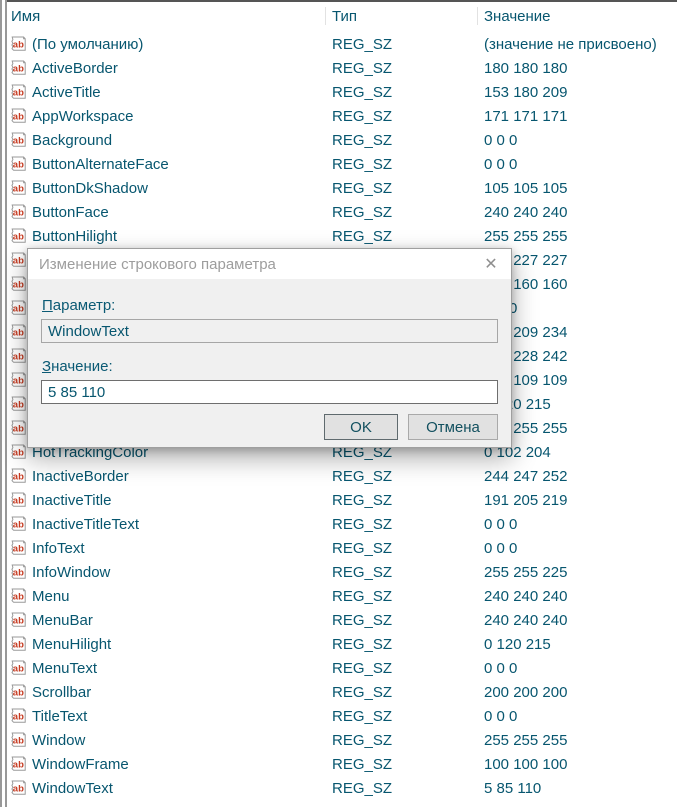 The image size is (677, 807). What do you see at coordinates (75, 68) in the screenshot?
I see `row-name: ActiveBorder` at bounding box center [75, 68].